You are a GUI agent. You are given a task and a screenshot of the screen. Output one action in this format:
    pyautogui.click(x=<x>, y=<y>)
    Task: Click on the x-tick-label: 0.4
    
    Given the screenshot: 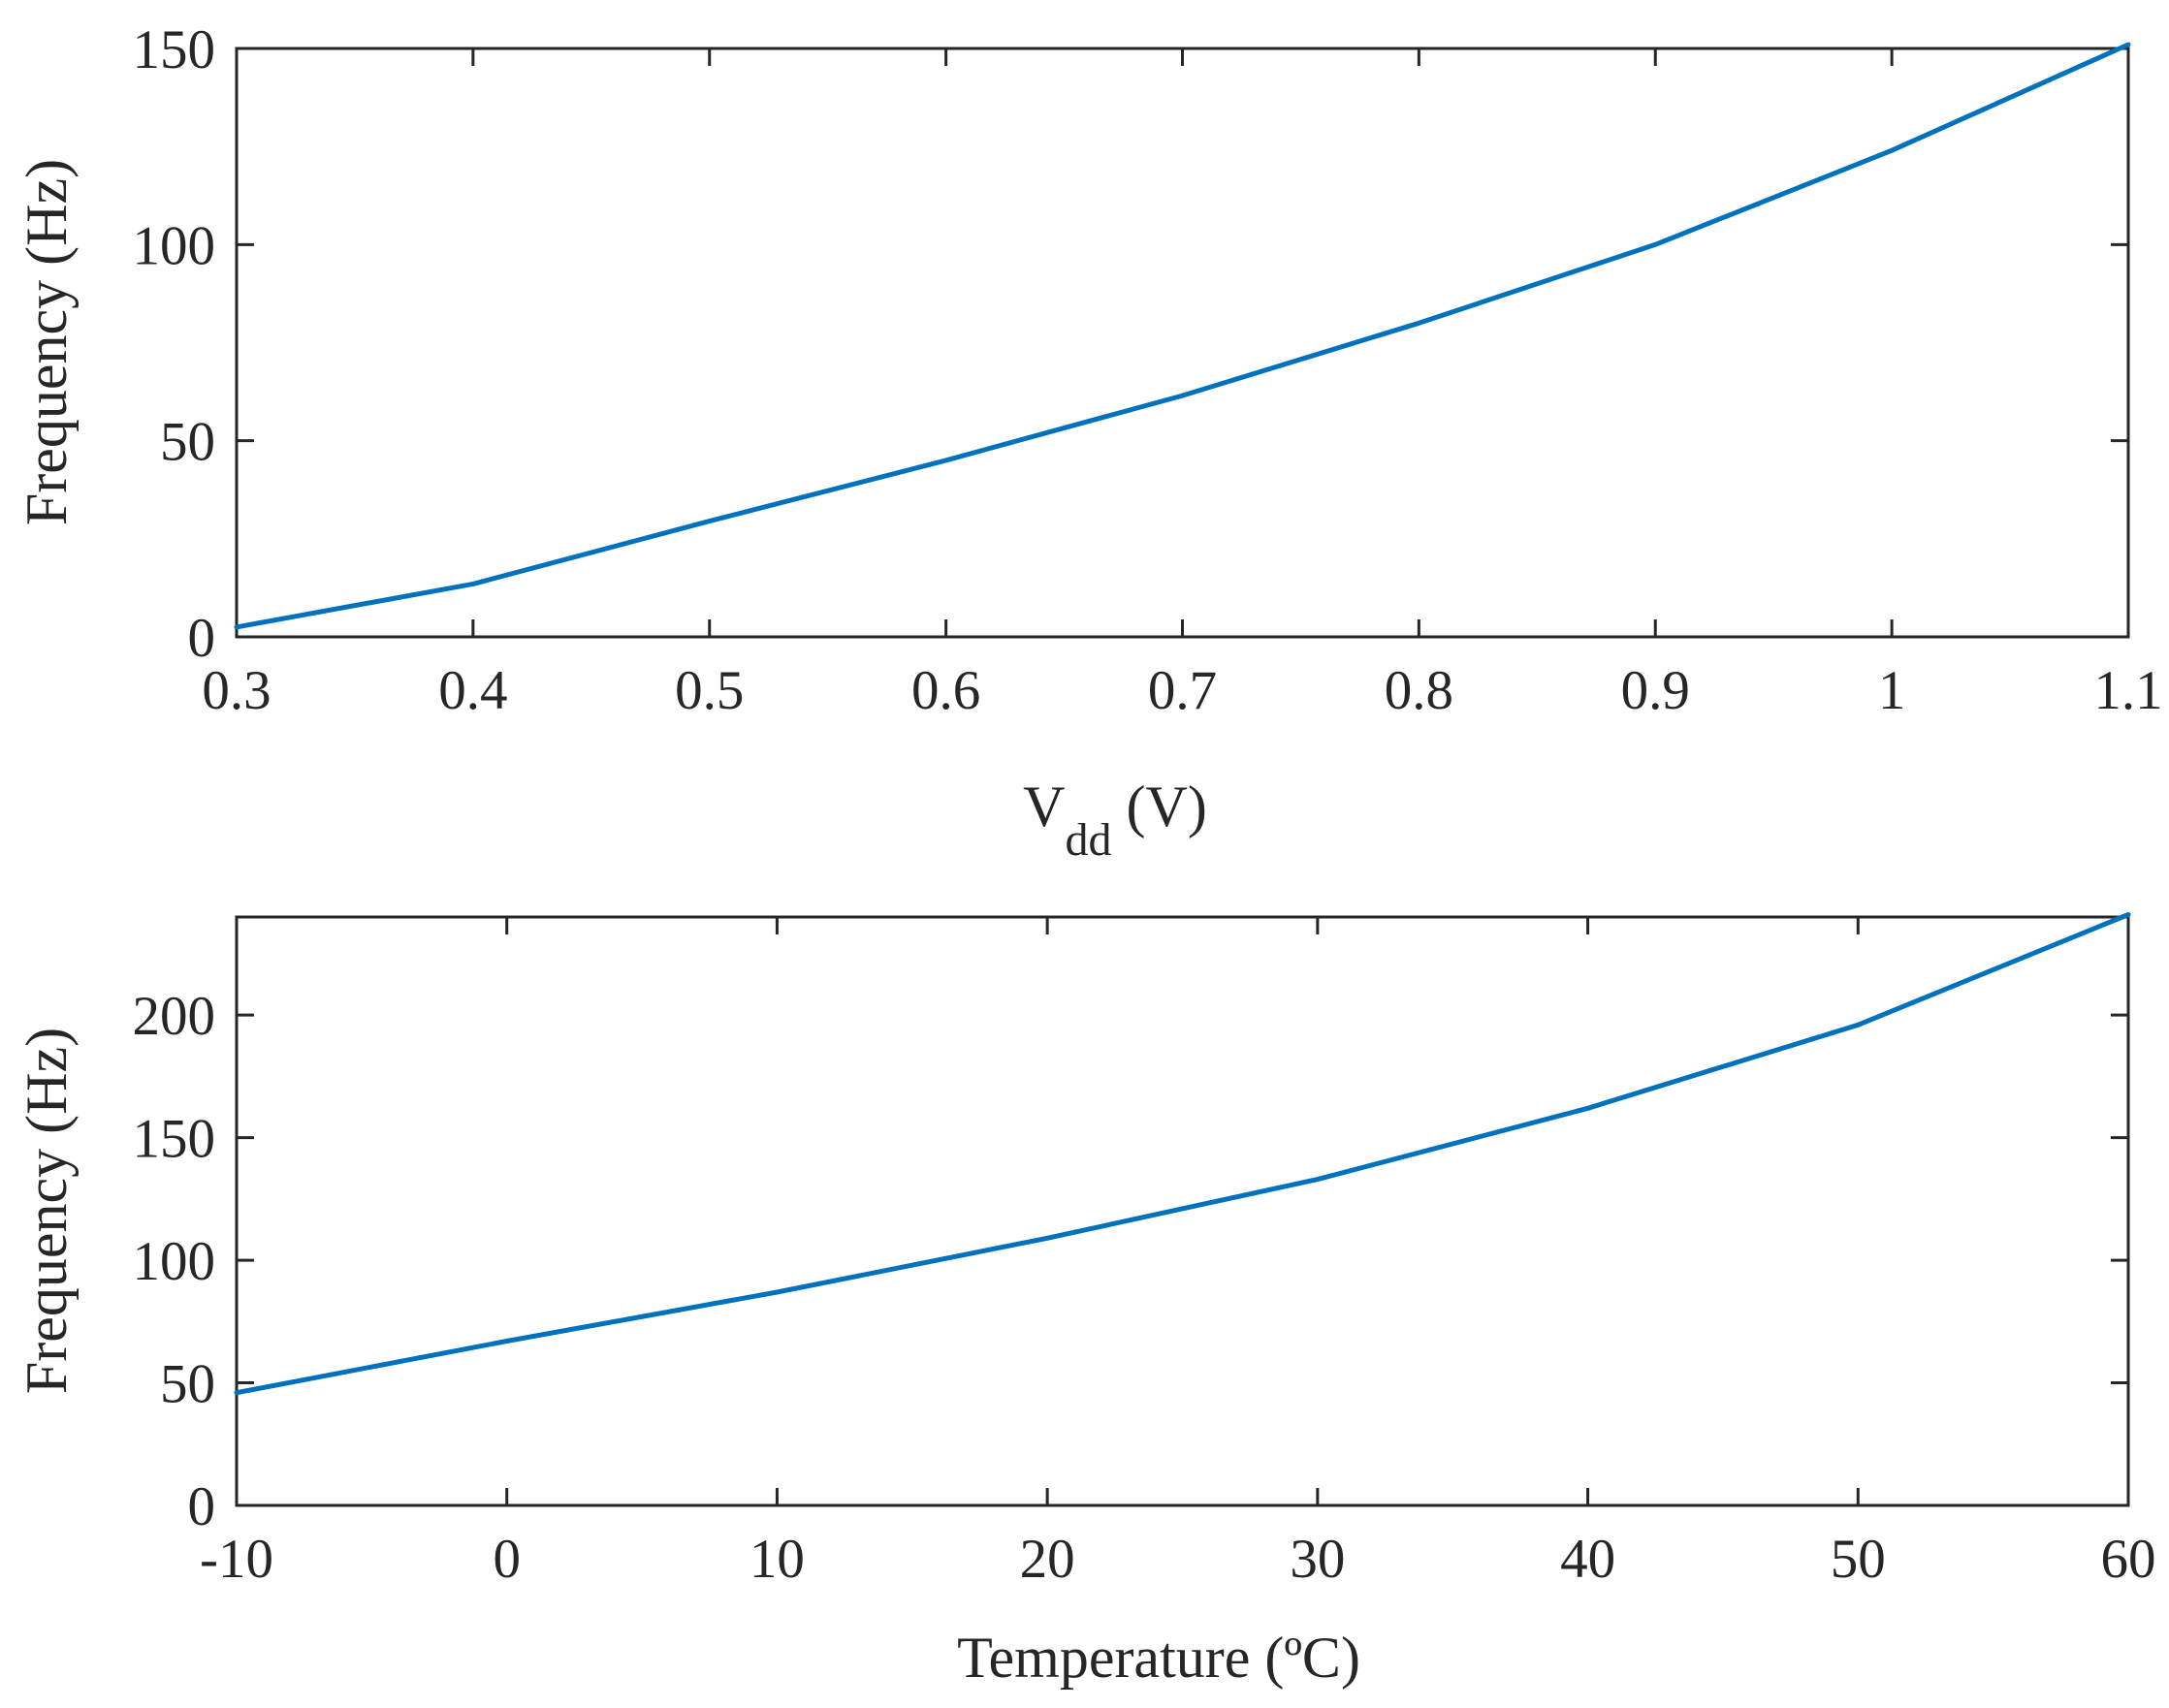 What is the action you would take?
    pyautogui.click(x=473, y=690)
    